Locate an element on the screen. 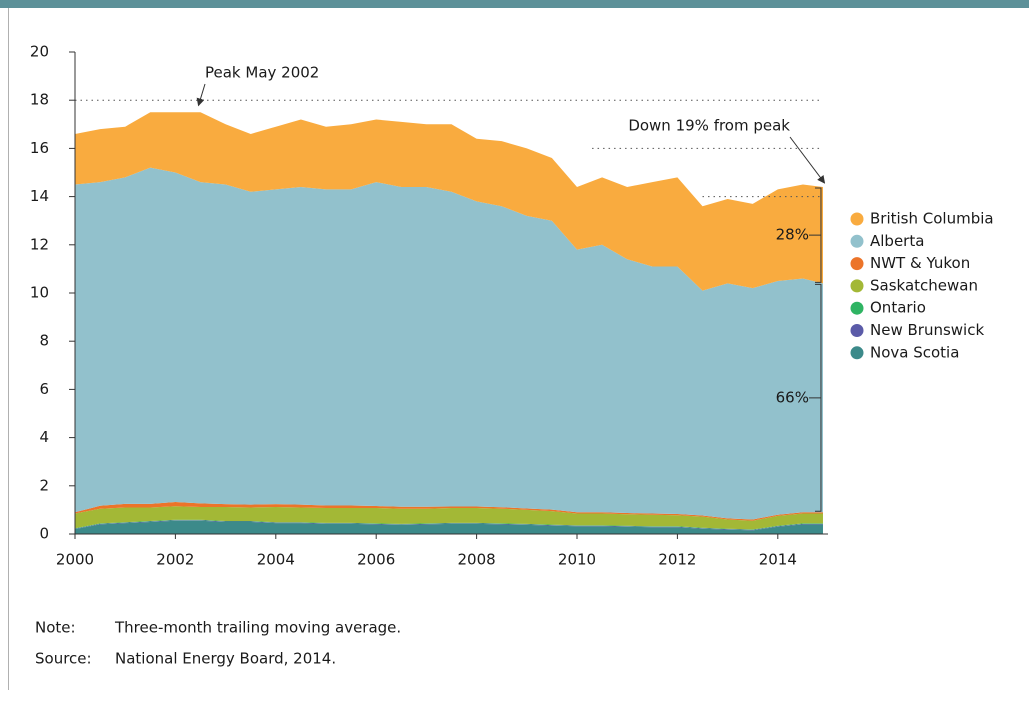 The image size is (1029, 703). note-text: Three-month trailing moving average. is located at coordinates (257, 628).